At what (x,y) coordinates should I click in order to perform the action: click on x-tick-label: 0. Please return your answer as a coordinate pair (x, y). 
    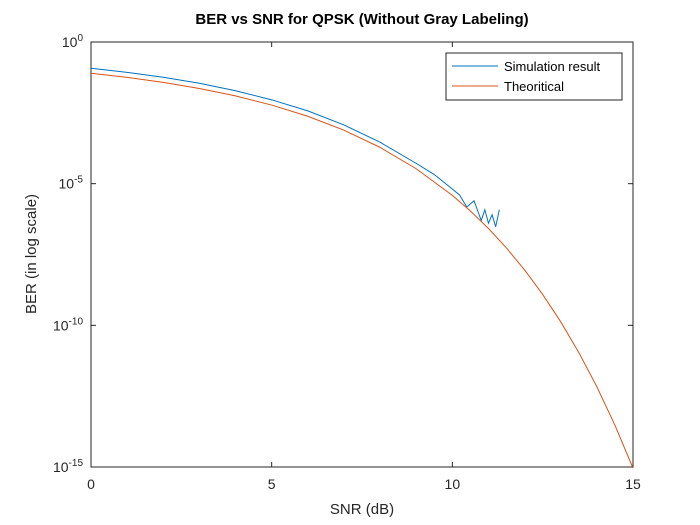
    Looking at the image, I should click on (91, 484).